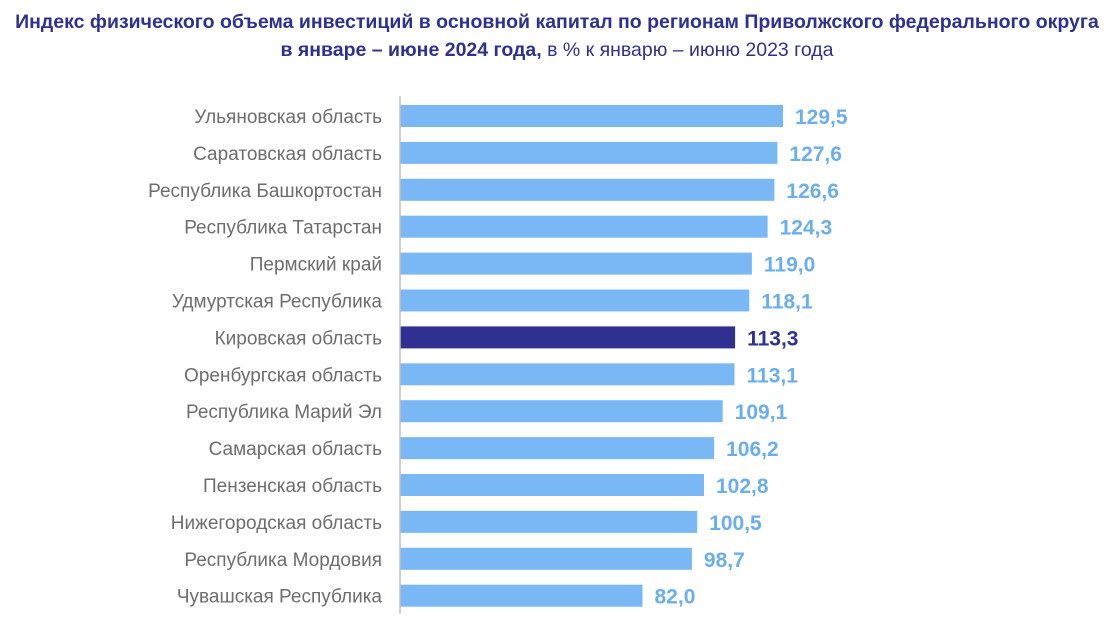  Describe the element at coordinates (675, 597) in the screenshot. I see `value-label-14: 82,0` at that location.